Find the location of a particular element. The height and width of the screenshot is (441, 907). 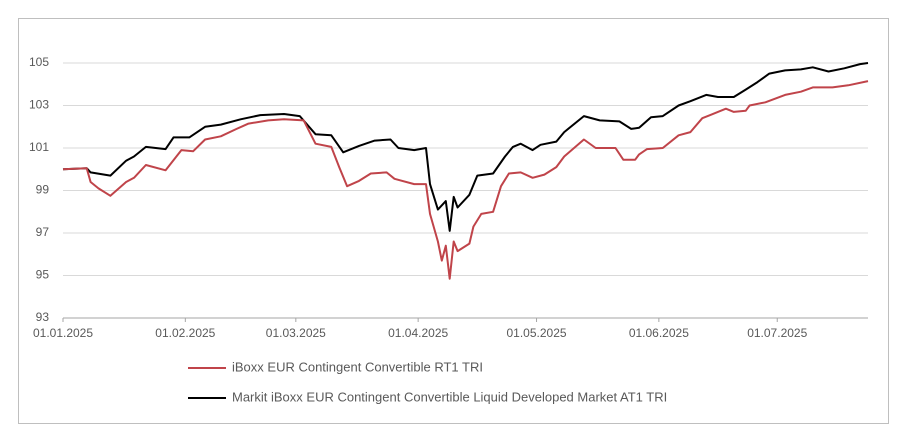

y-tick-label: 93 is located at coordinates (43, 317).